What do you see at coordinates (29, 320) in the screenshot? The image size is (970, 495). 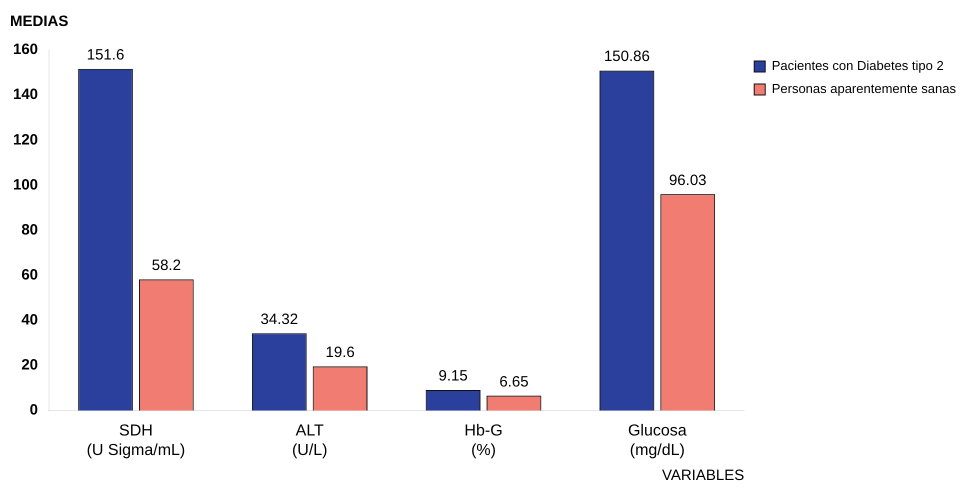 I see `y-tick-label: 40` at bounding box center [29, 320].